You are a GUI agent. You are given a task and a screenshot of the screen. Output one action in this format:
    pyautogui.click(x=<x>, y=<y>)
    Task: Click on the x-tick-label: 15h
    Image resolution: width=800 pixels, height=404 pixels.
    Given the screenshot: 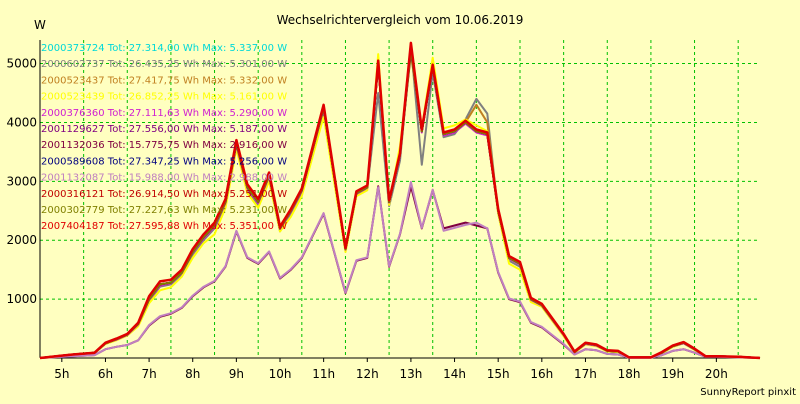 What is the action you would take?
    pyautogui.click(x=498, y=374)
    